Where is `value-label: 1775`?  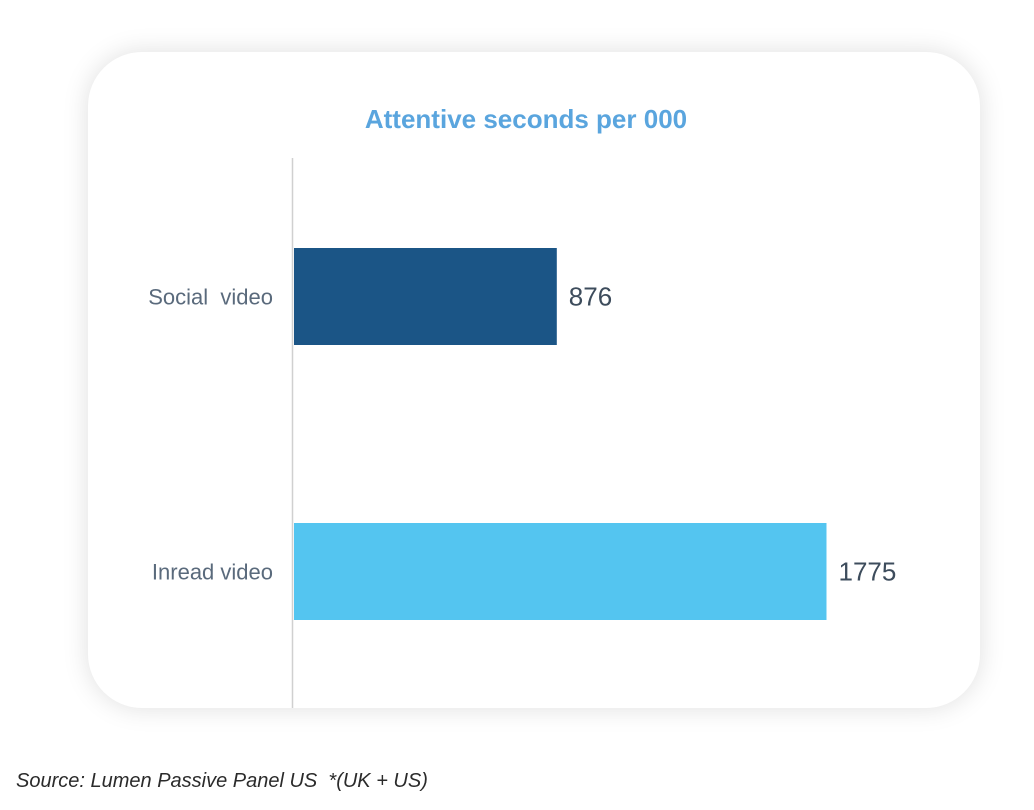
value-label: 1775 is located at coordinates (868, 572).